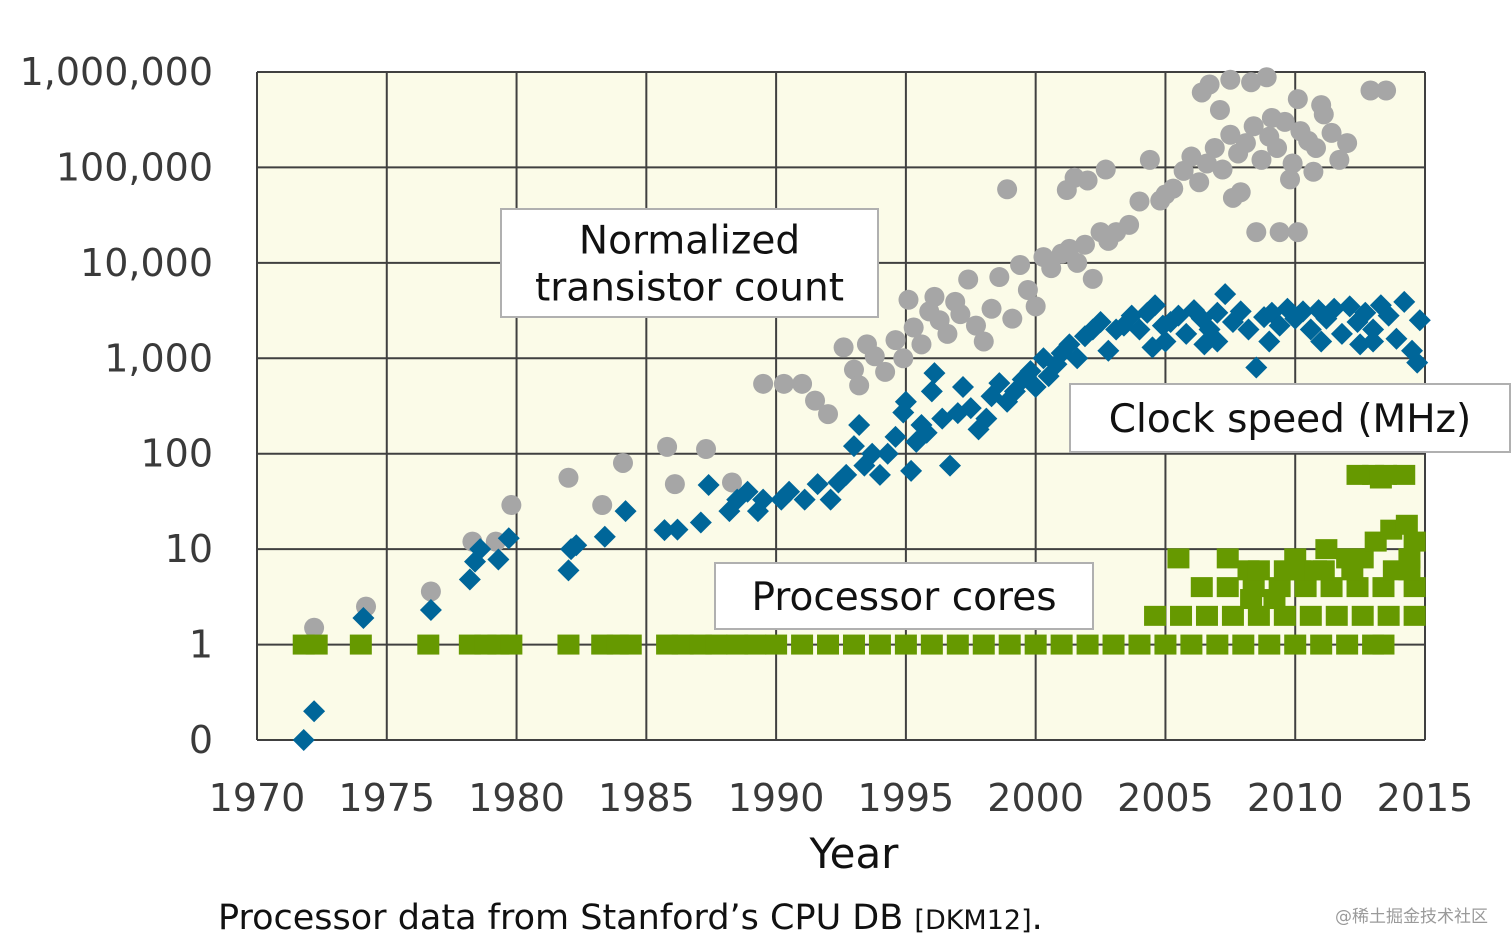  I want to click on y-tick-label: 1,000, so click(158, 358).